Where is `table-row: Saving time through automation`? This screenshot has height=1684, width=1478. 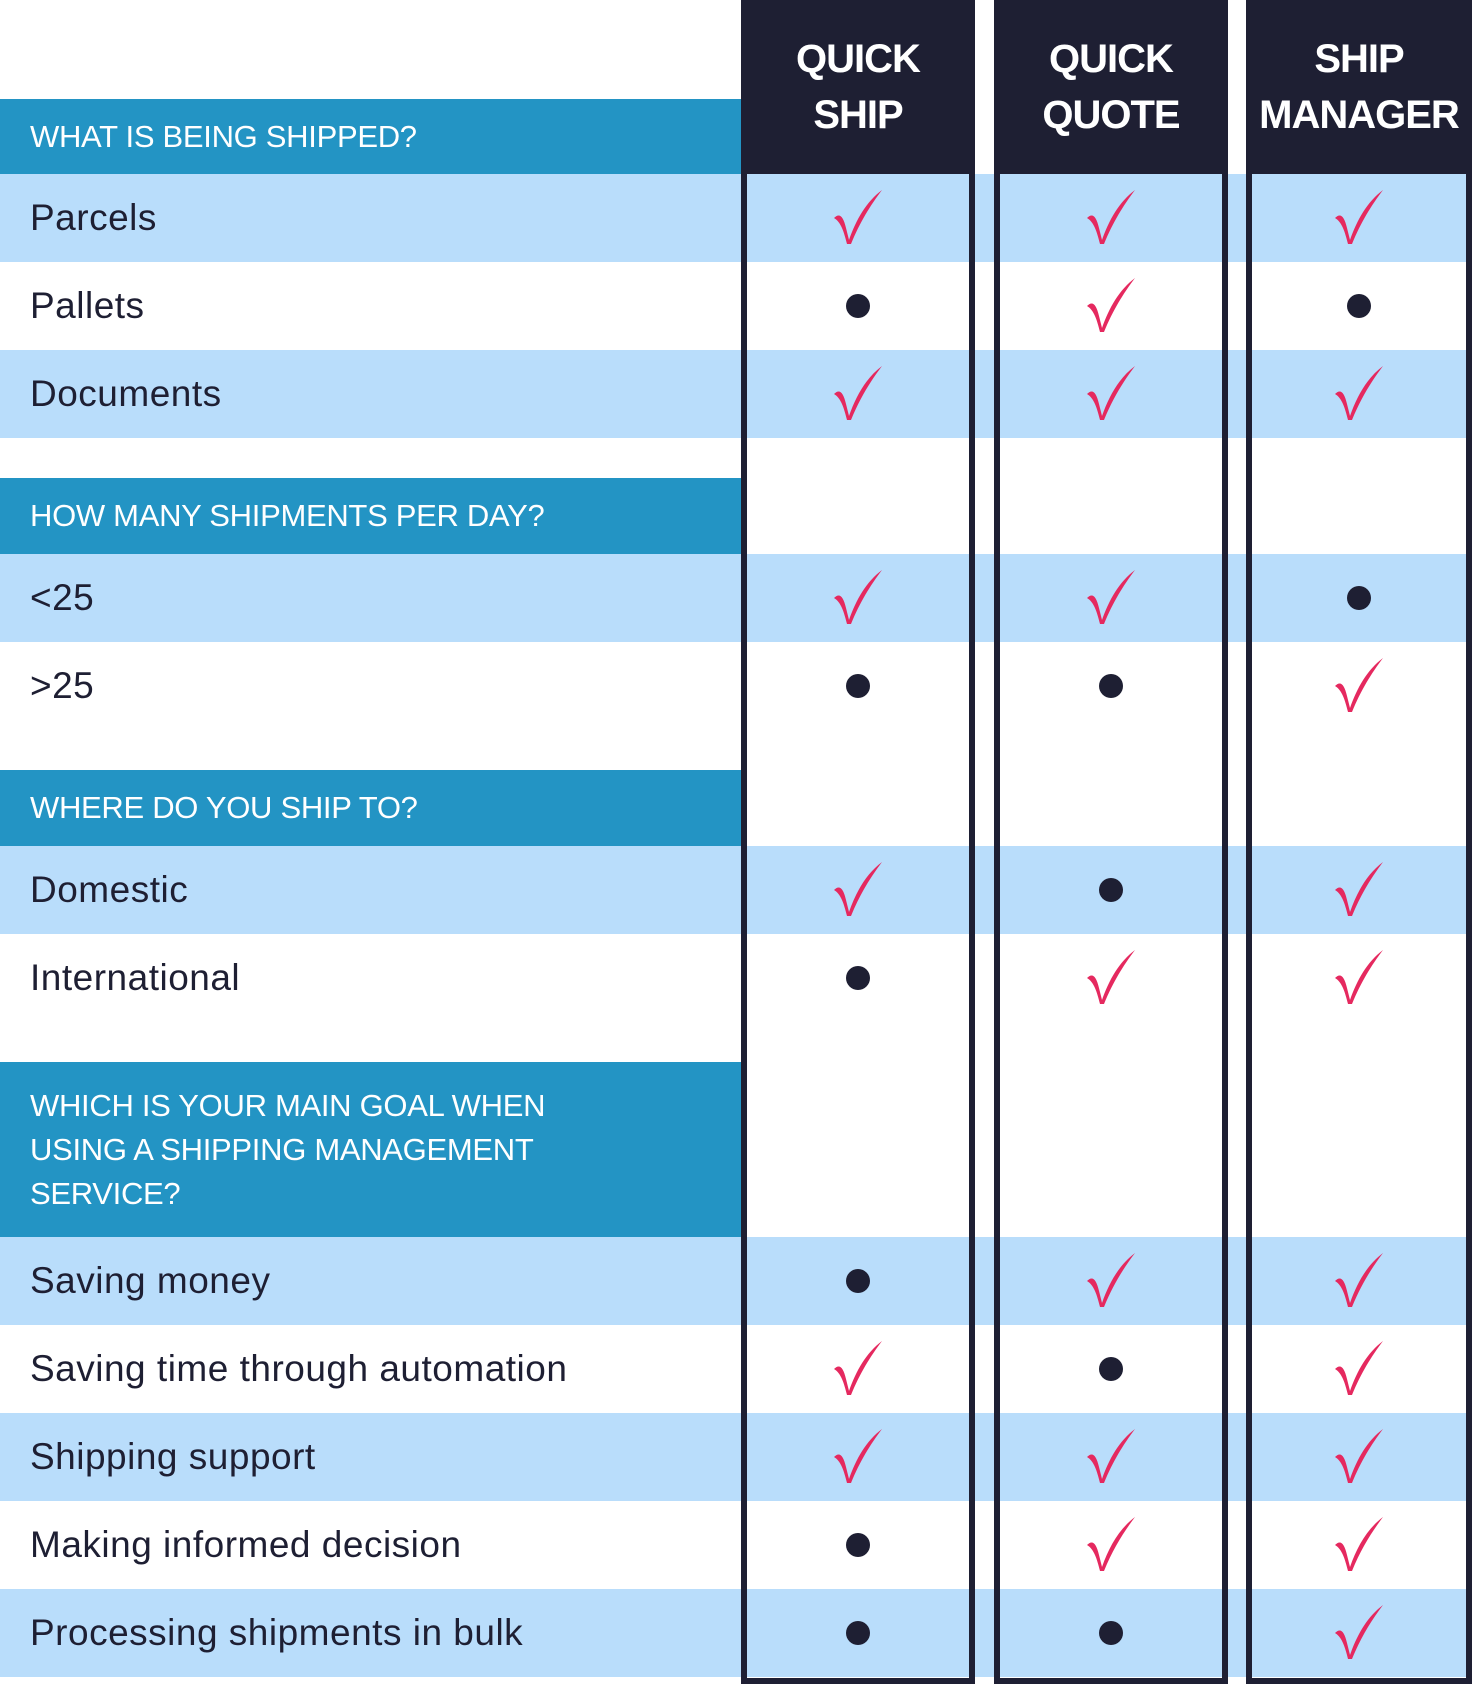
table-row: Saving time through automation is located at coordinates (736, 1369).